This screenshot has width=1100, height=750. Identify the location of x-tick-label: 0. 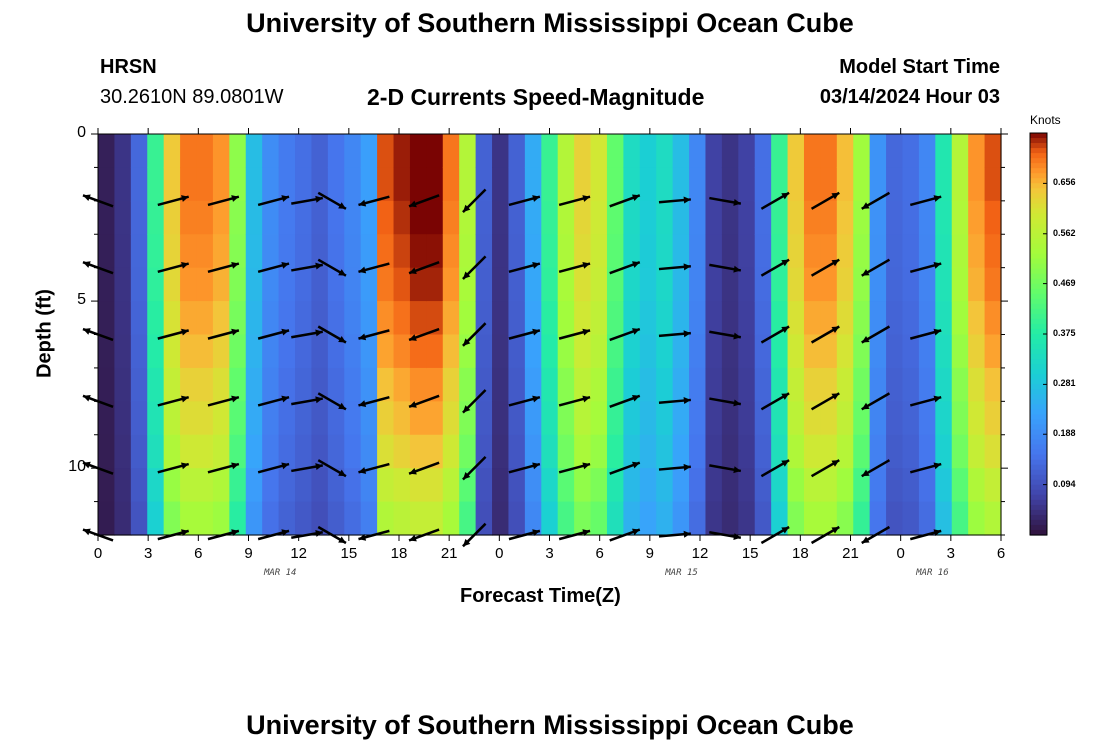
(900, 553).